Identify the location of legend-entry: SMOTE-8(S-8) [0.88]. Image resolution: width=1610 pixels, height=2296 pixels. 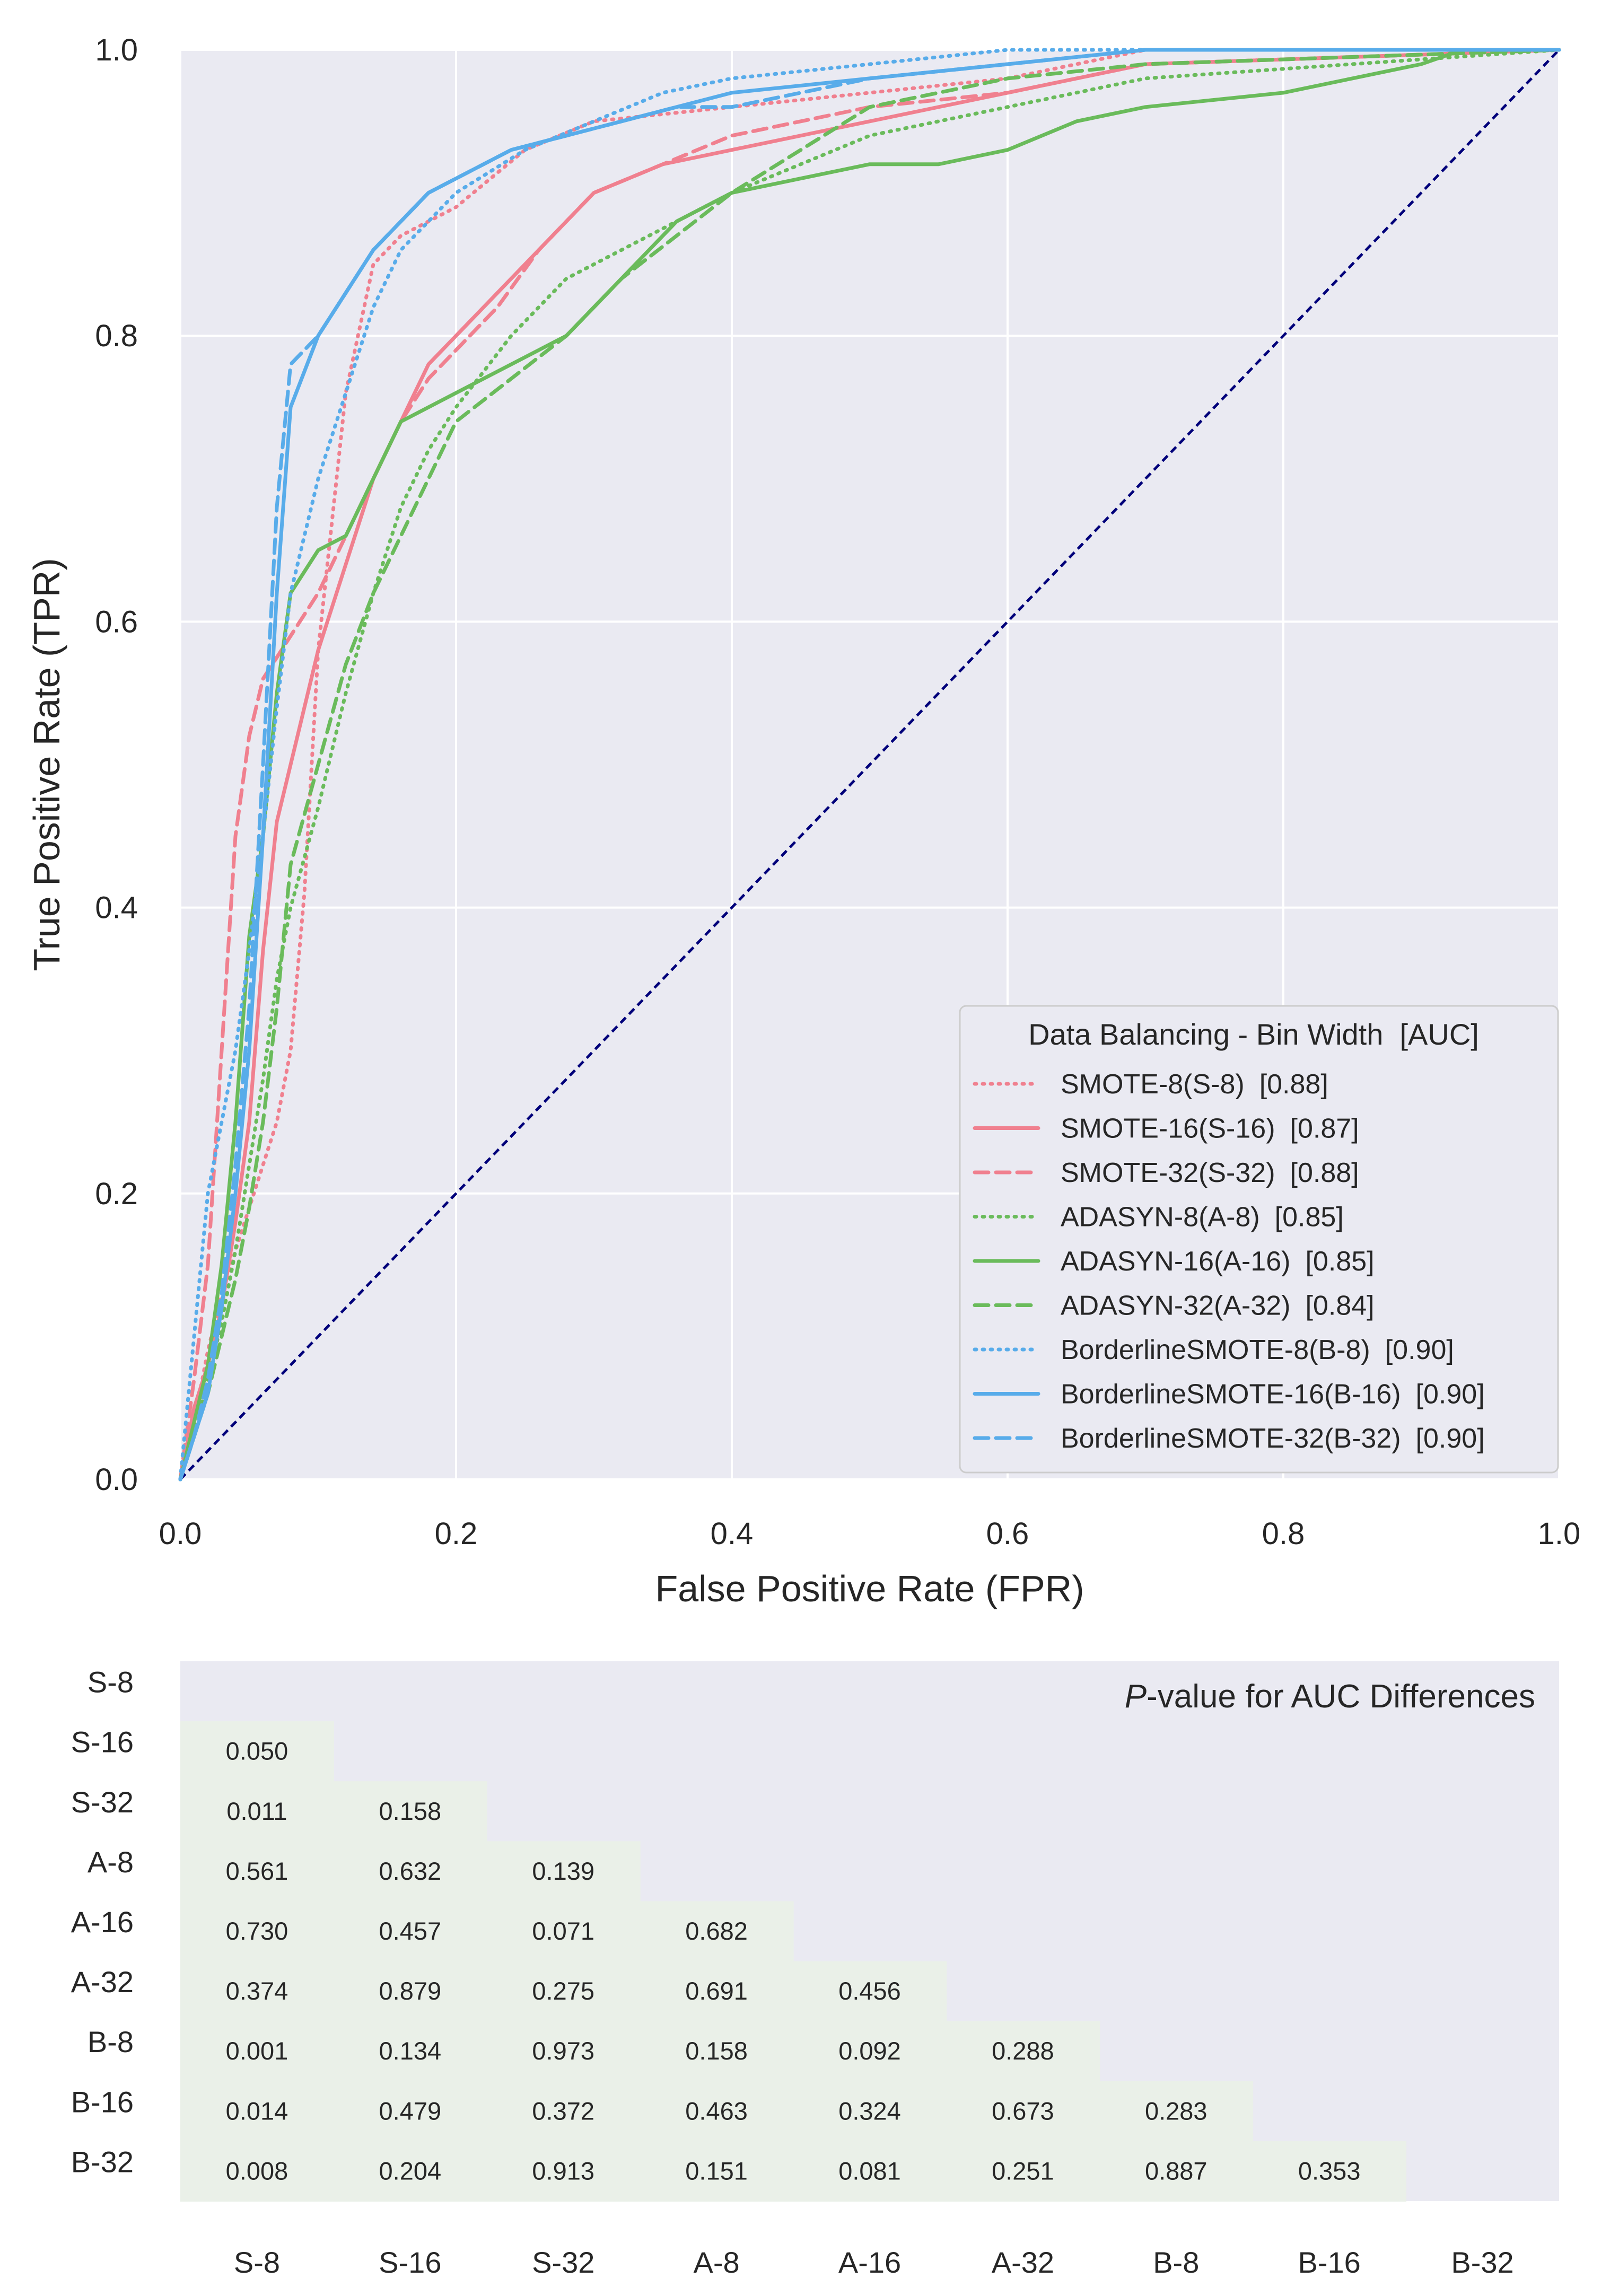
(1194, 1084).